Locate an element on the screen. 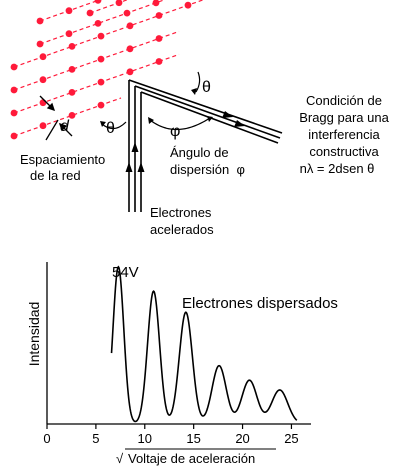  spacing-label: Espaciamiento de la red is located at coordinates (62, 167).